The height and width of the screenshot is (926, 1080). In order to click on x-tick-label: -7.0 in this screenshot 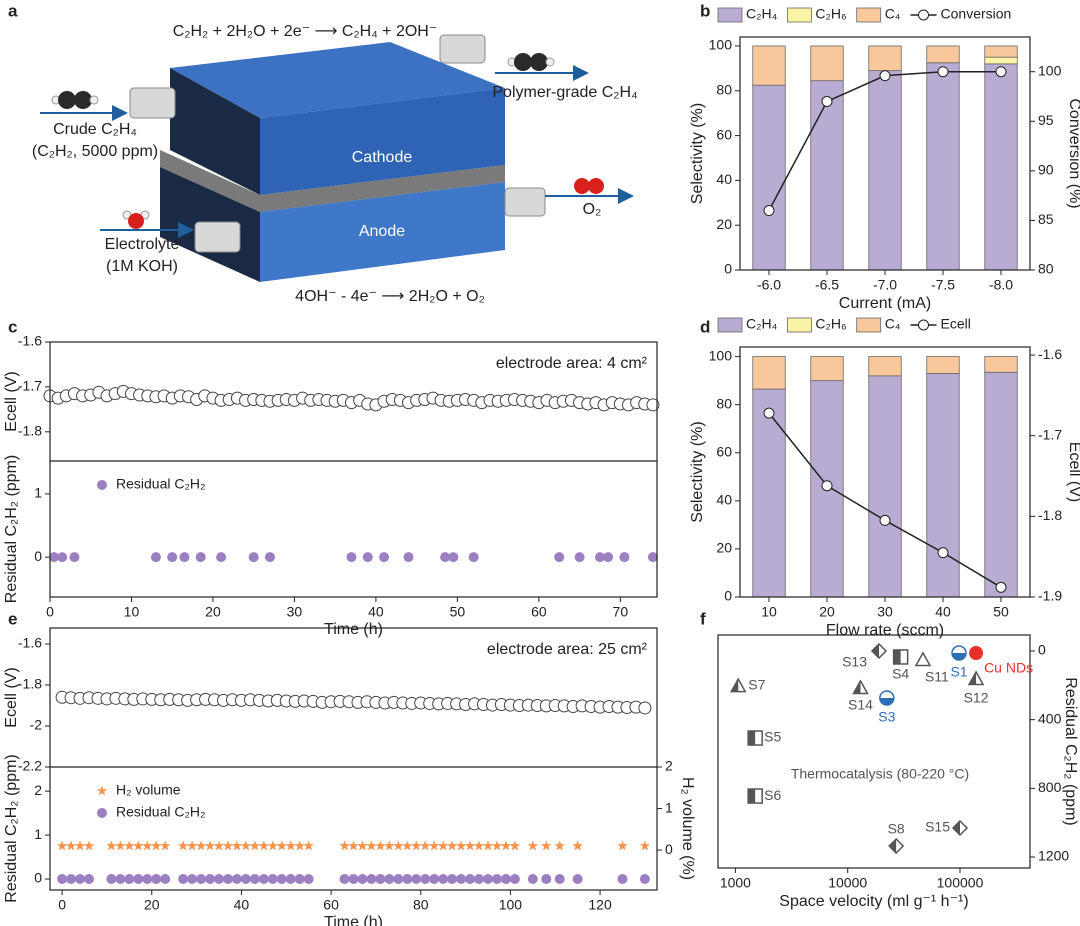, I will do `click(885, 285)`.